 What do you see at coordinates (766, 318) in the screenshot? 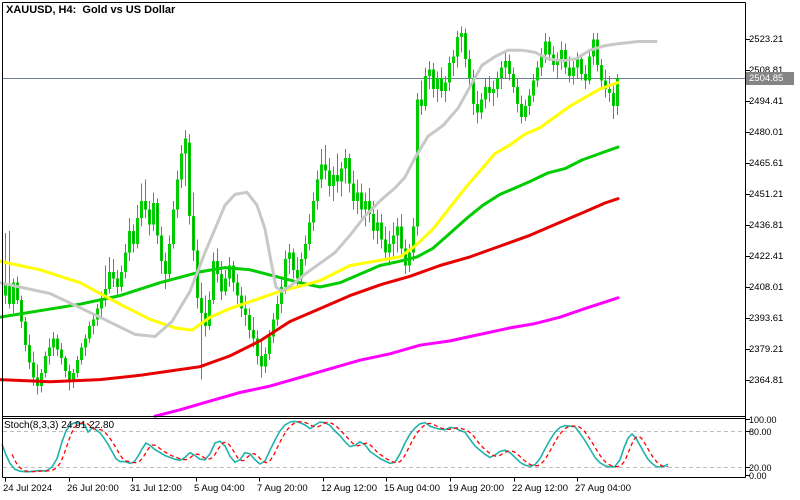
I see `price-axis-label: 2393.61` at bounding box center [766, 318].